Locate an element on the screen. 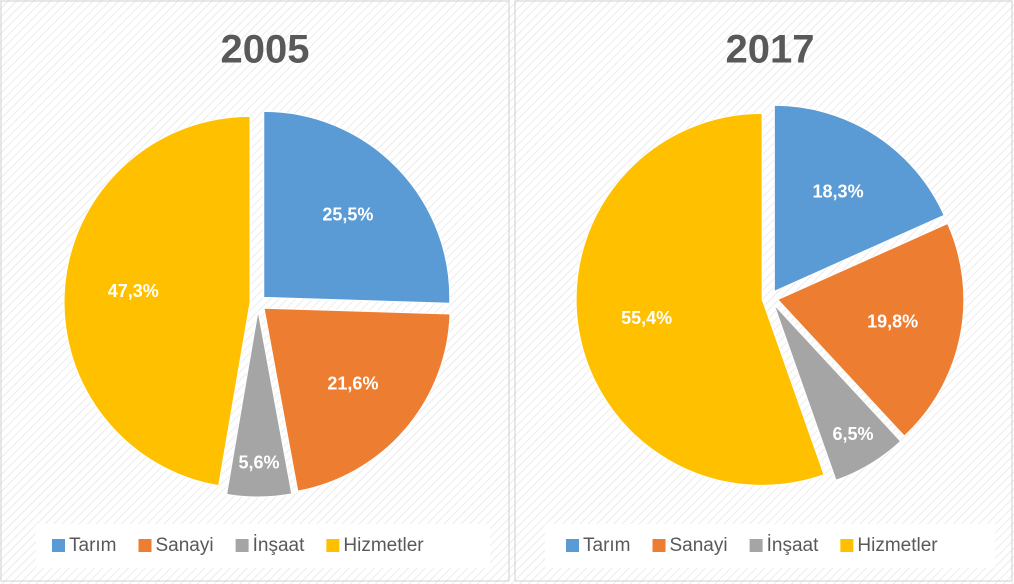 This screenshot has width=1014, height=584. data-label: 19,8% is located at coordinates (892, 322).